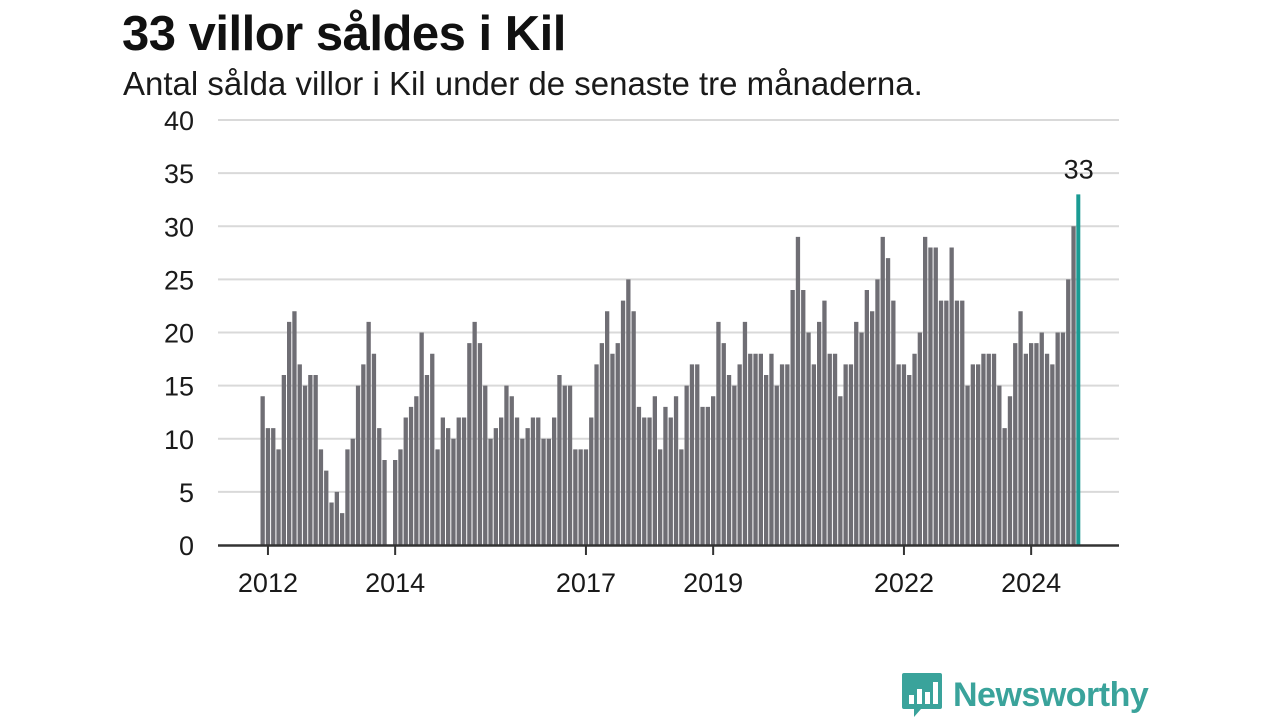 The width and height of the screenshot is (1280, 720). What do you see at coordinates (179, 227) in the screenshot?
I see `y-tick-label: 30` at bounding box center [179, 227].